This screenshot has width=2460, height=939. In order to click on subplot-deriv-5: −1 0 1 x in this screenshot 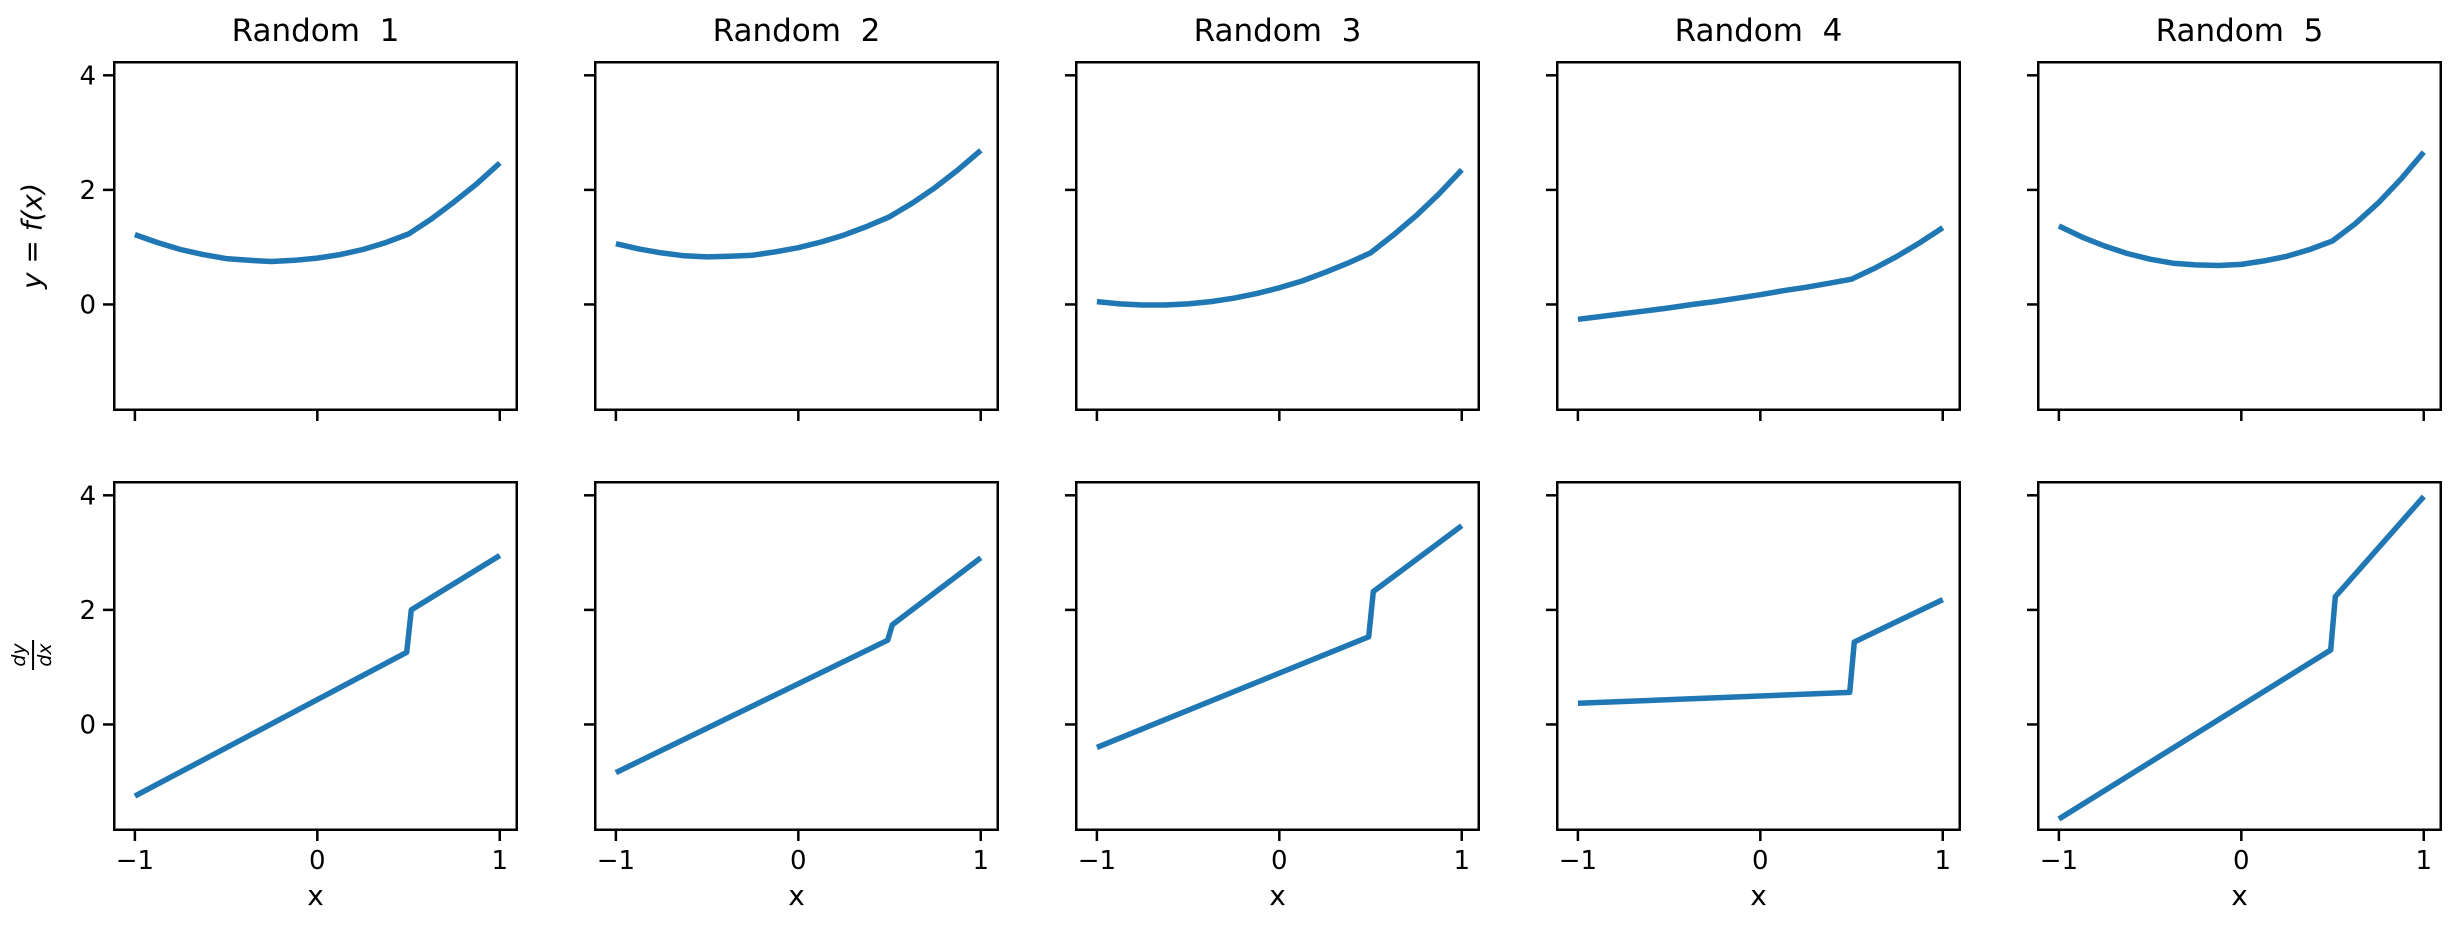, I will do `click(2234, 696)`.